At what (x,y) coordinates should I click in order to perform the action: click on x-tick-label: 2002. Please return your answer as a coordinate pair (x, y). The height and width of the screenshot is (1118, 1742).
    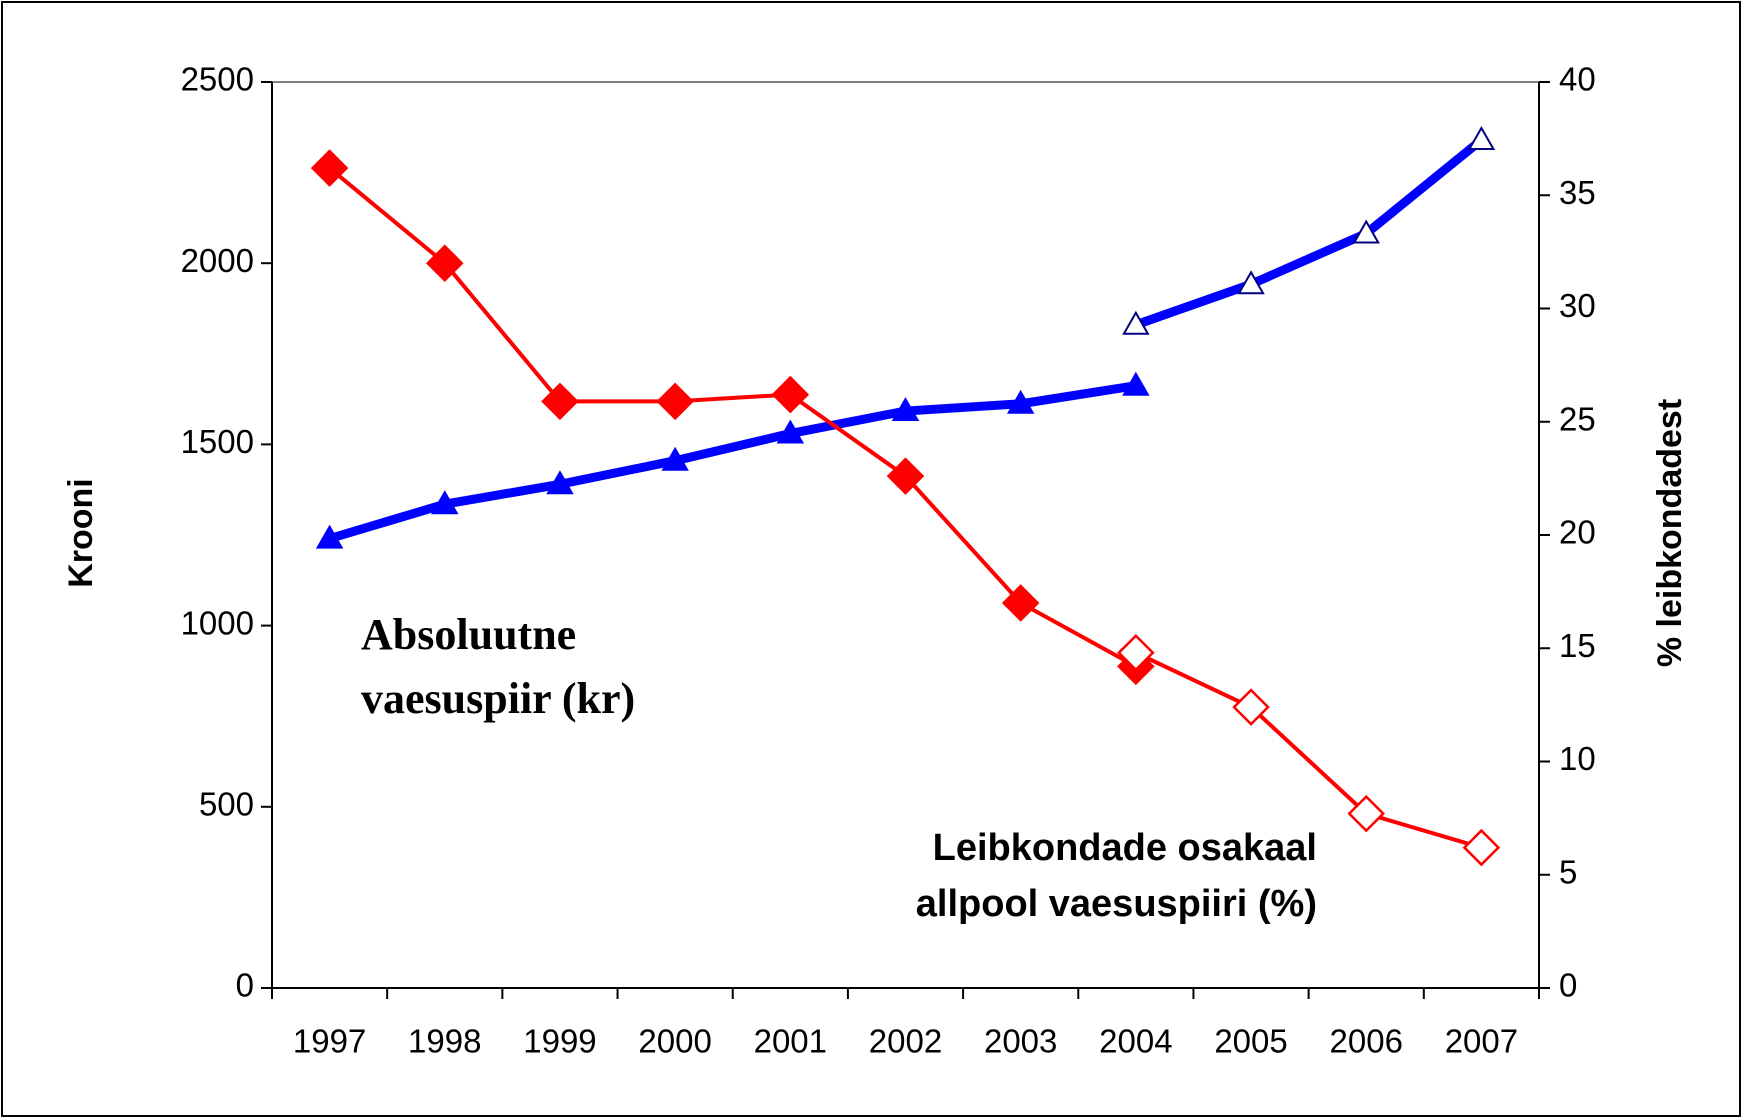
    Looking at the image, I should click on (905, 1041).